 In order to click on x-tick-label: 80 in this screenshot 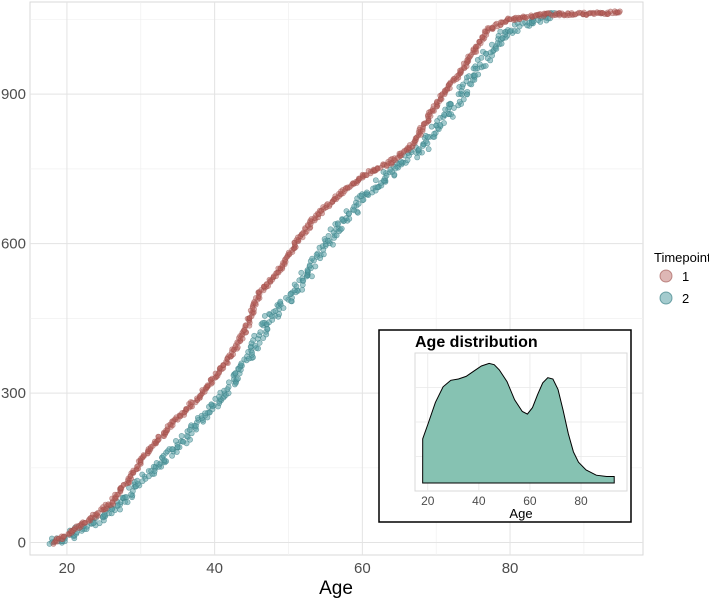, I will do `click(510, 568)`.